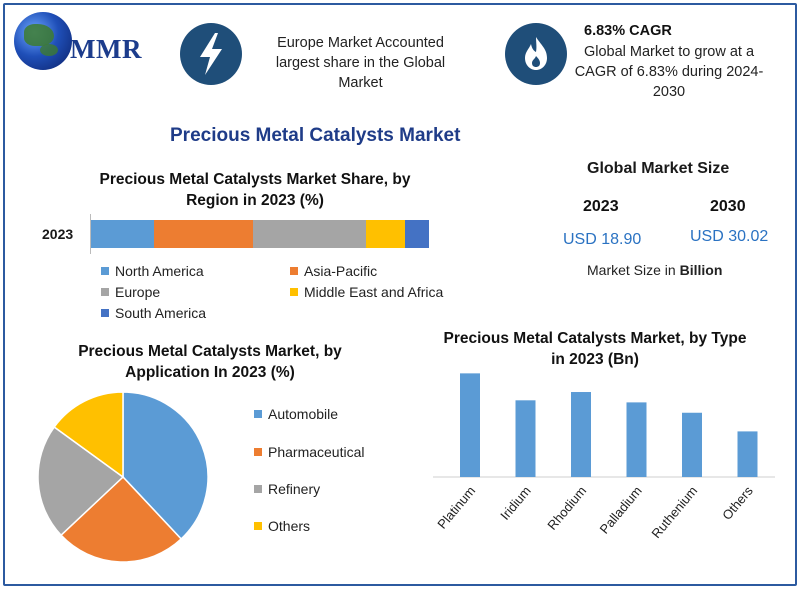  What do you see at coordinates (737, 503) in the screenshot?
I see `type-tick-label-others: Others` at bounding box center [737, 503].